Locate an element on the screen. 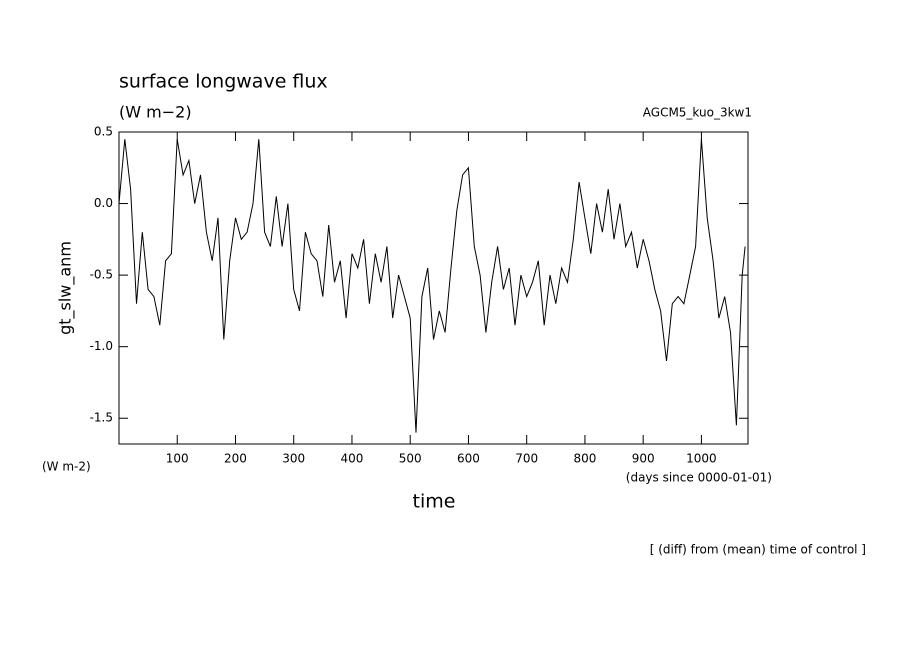 The image size is (904, 654). y-tick-label: -1.0 is located at coordinates (101, 346).